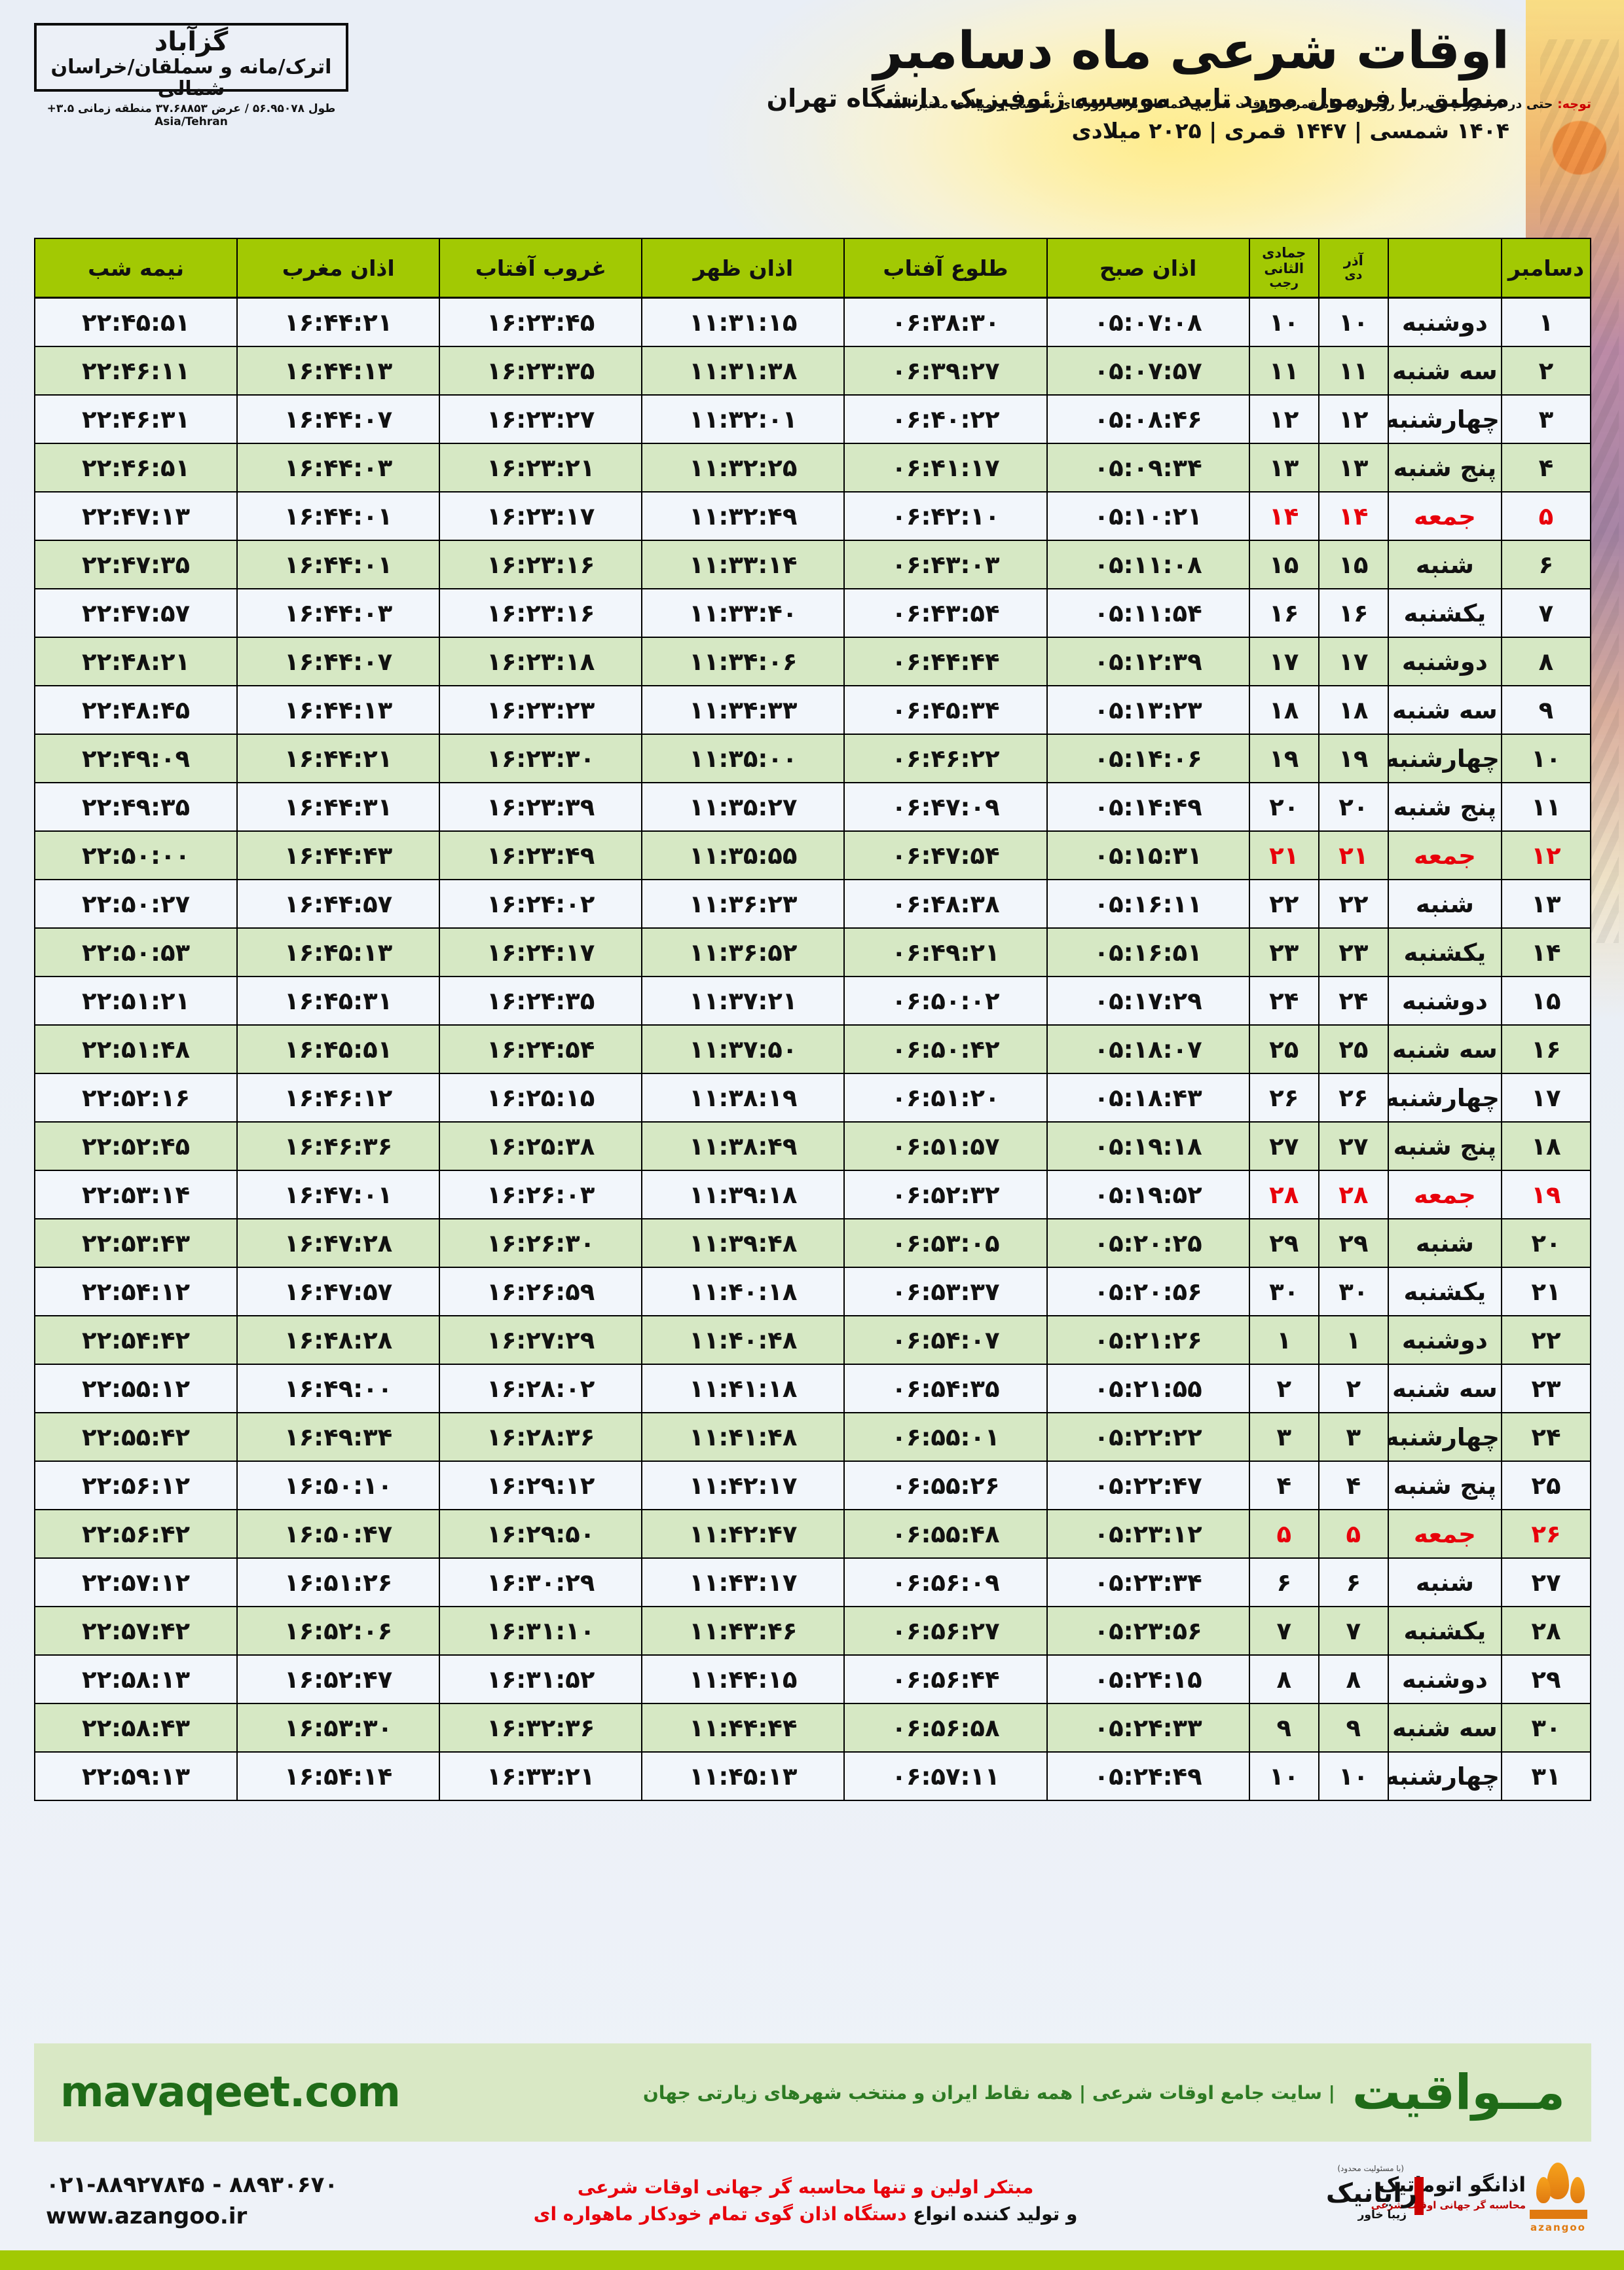  I want to click on col-header-dhuhr: اذان ظهر, so click(743, 268).